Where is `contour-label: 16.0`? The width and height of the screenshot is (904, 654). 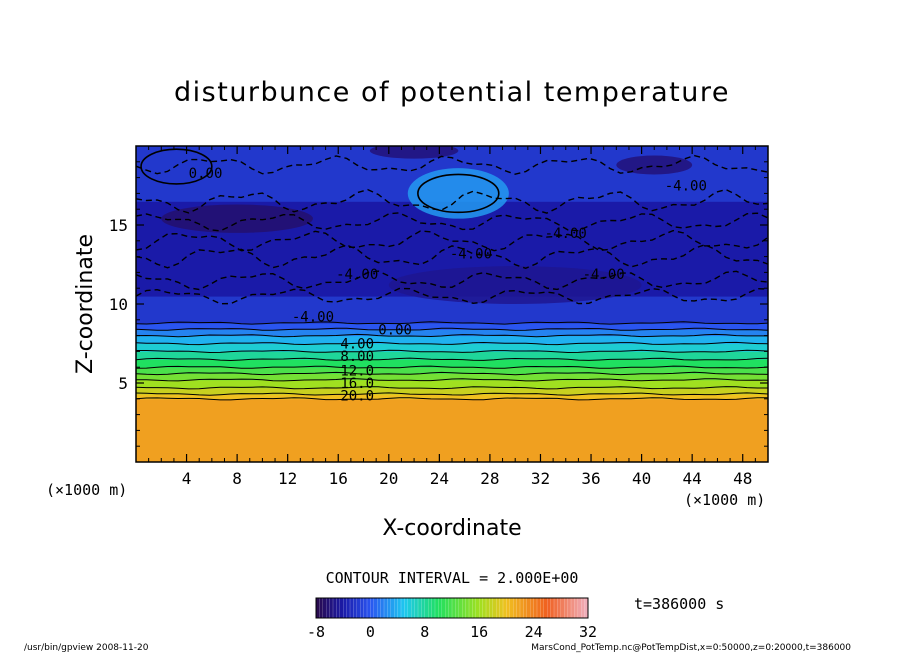 contour-label: 16.0 is located at coordinates (357, 384).